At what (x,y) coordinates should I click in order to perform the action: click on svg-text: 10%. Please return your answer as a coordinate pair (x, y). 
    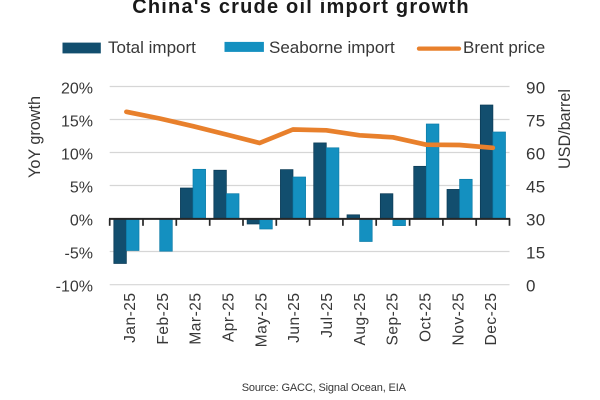
    Looking at the image, I should click on (77, 154).